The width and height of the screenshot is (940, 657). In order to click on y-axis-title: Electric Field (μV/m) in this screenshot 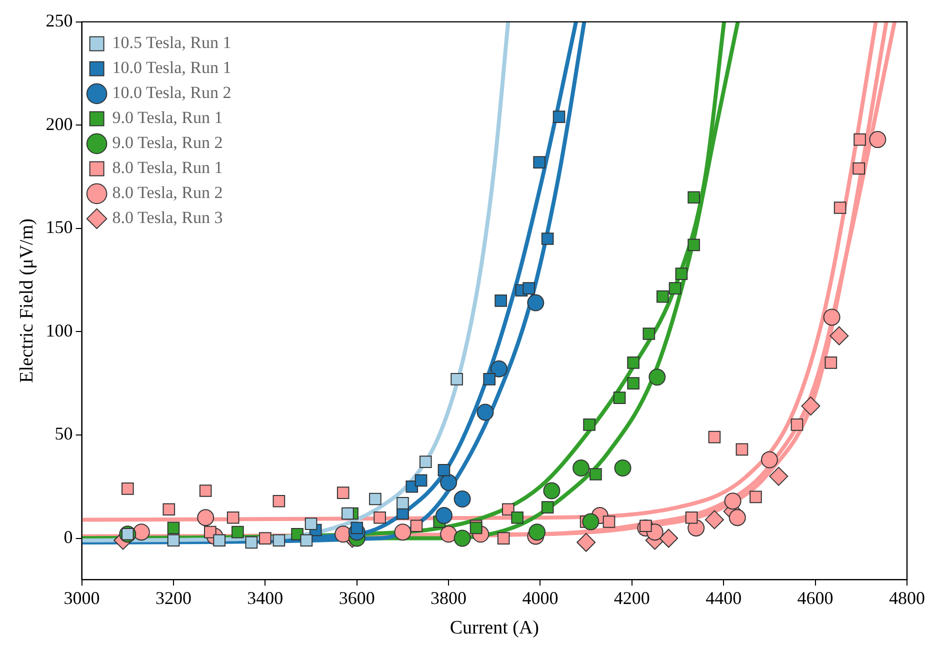, I will do `click(27, 300)`.